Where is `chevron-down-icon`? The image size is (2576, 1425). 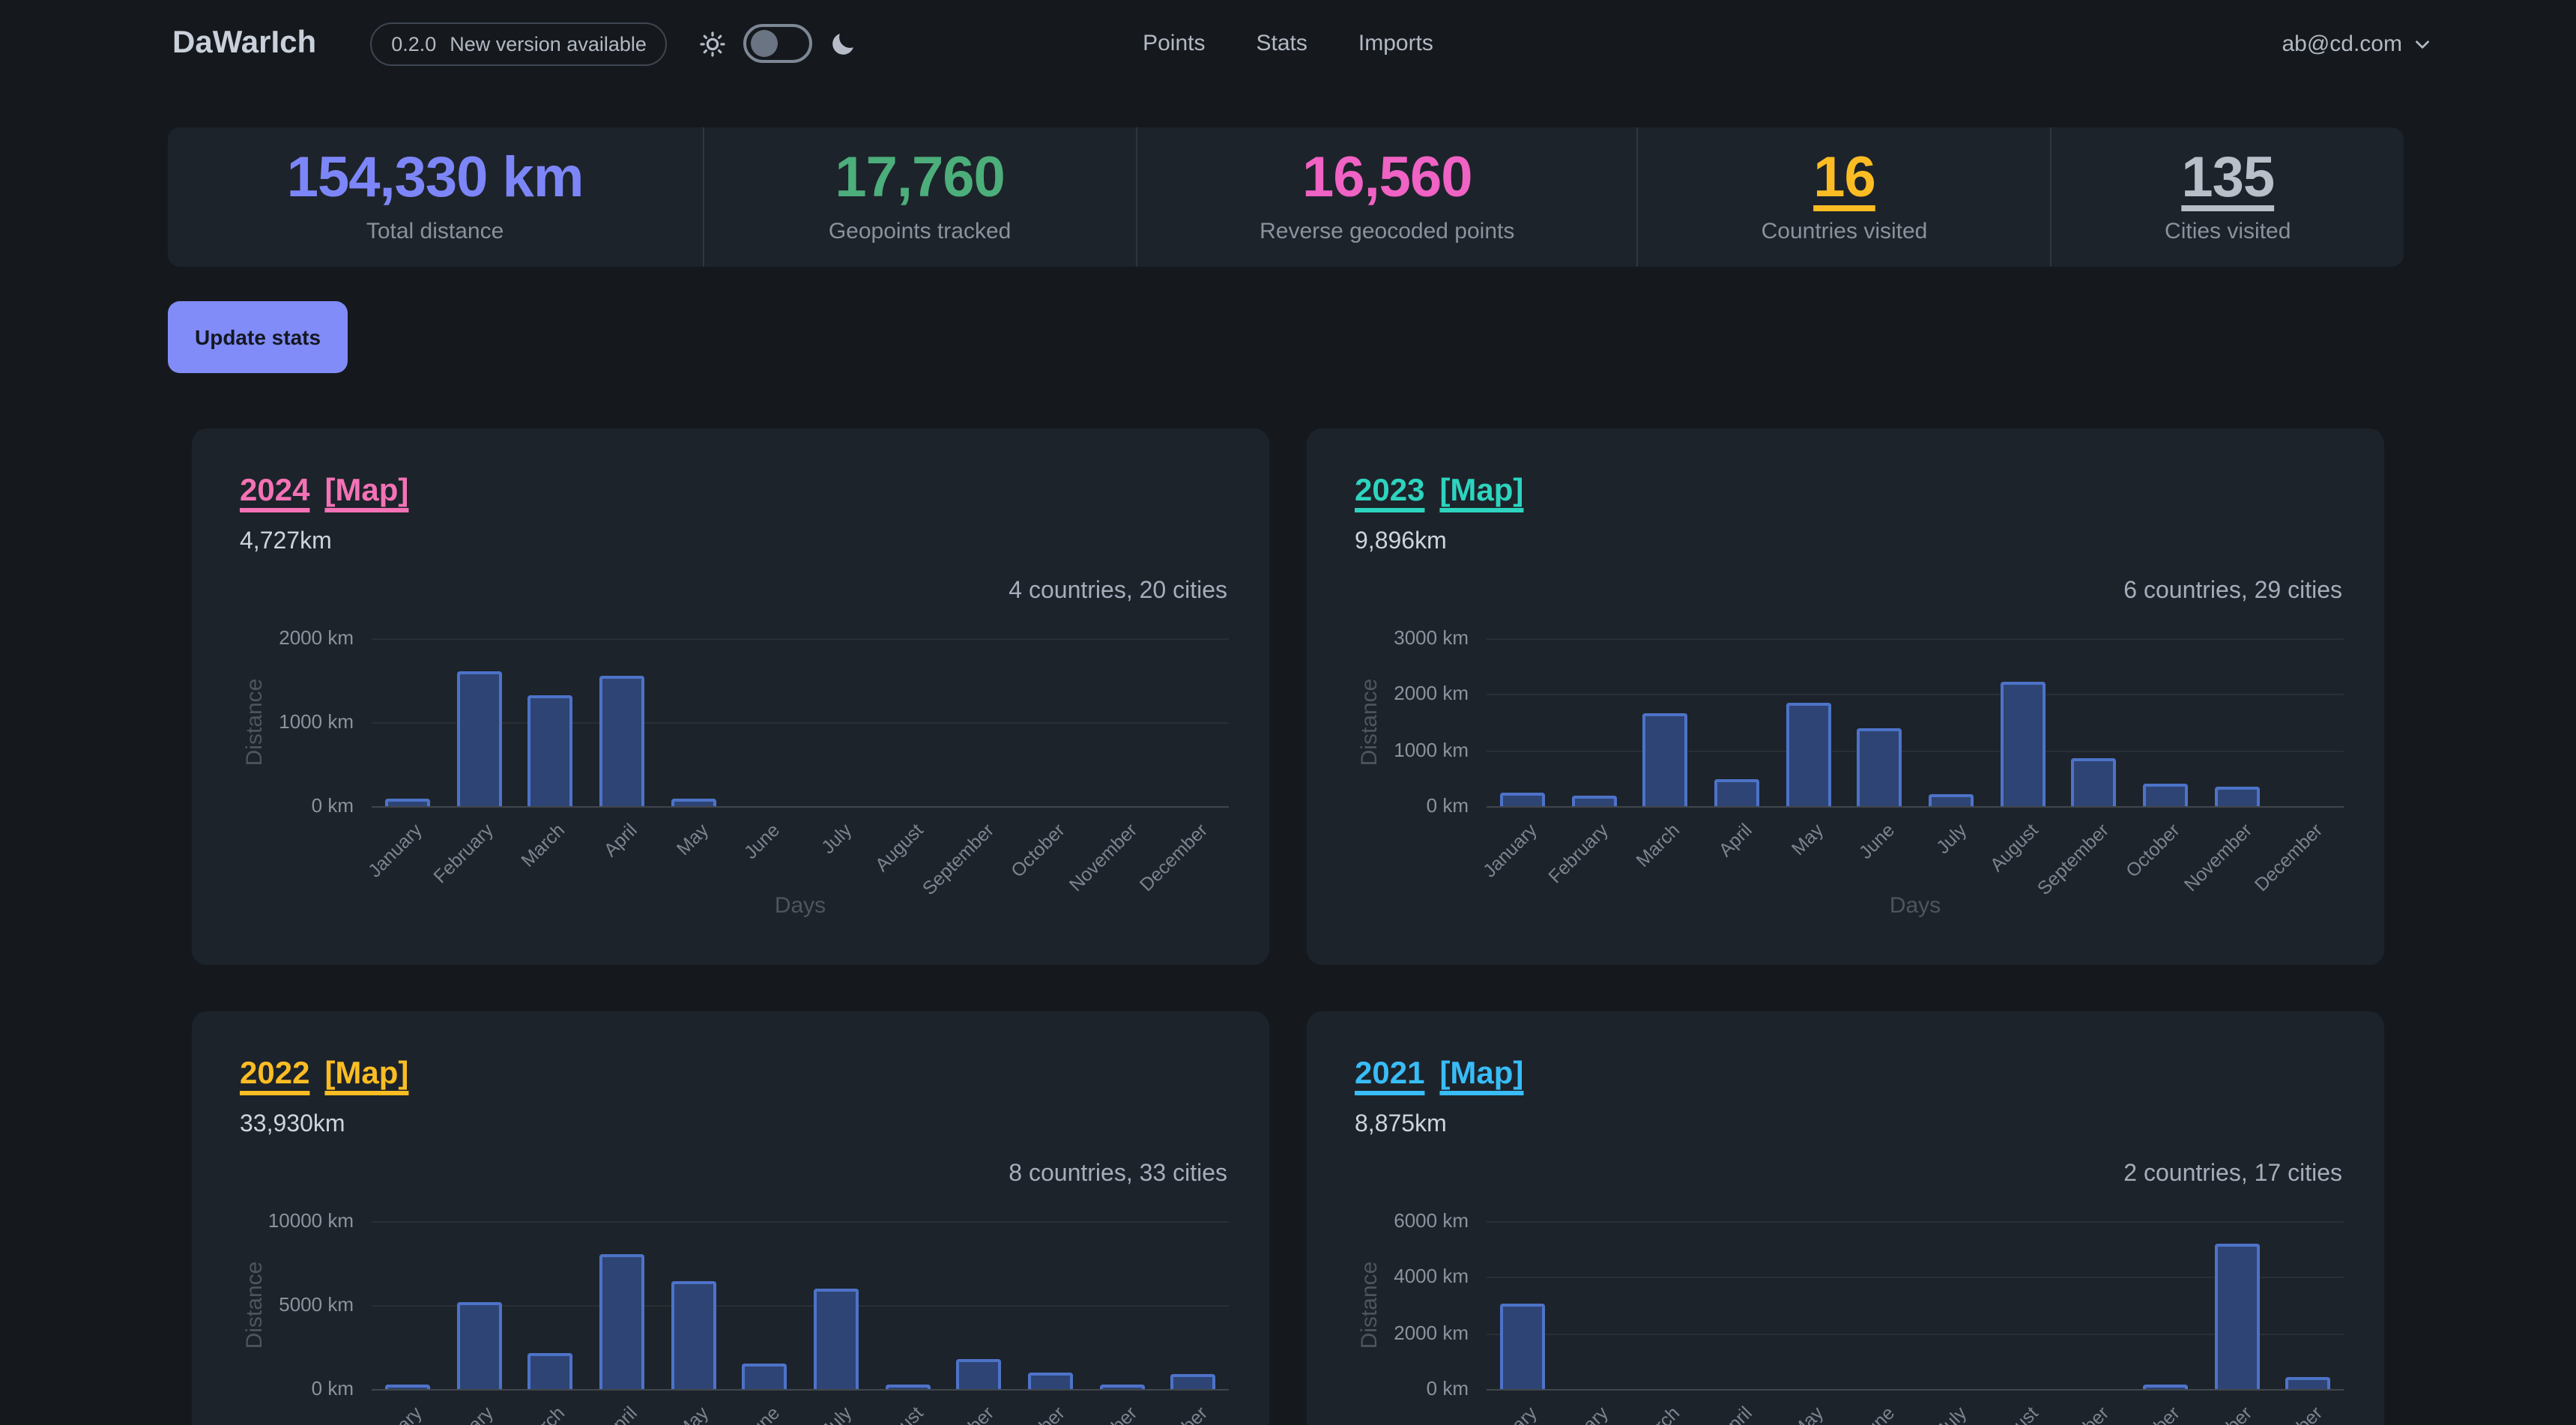 chevron-down-icon is located at coordinates (2422, 44).